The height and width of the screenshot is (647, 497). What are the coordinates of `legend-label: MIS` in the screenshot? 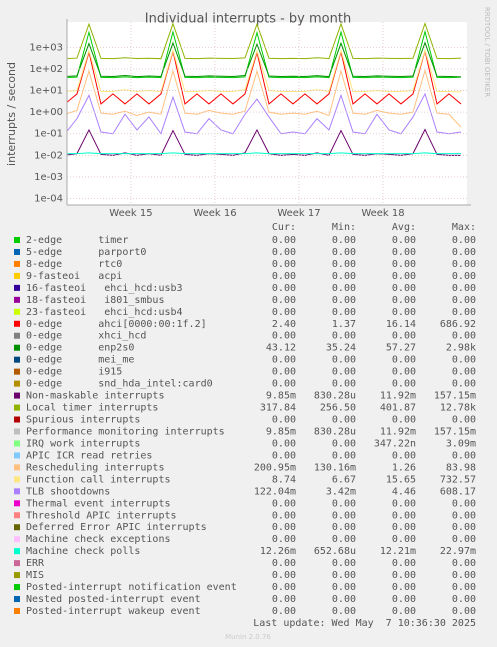 It's located at (35, 575).